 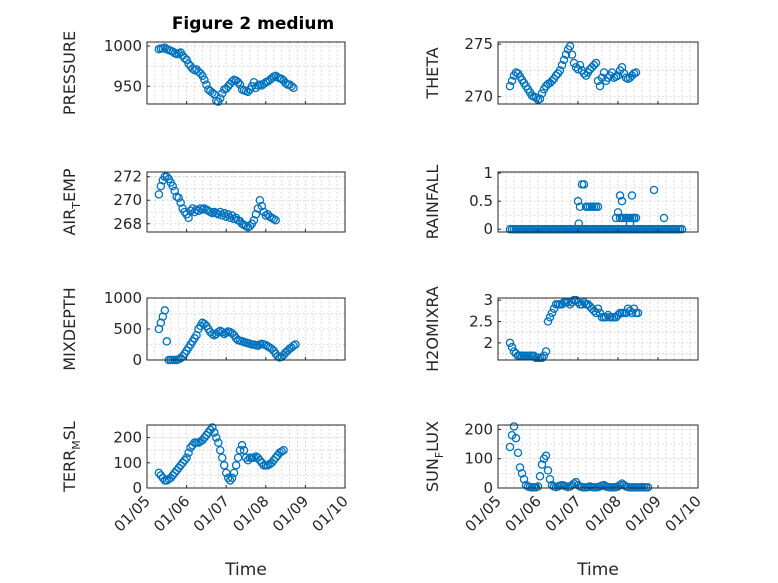 I want to click on y-tick-label: 1000, so click(x=123, y=46).